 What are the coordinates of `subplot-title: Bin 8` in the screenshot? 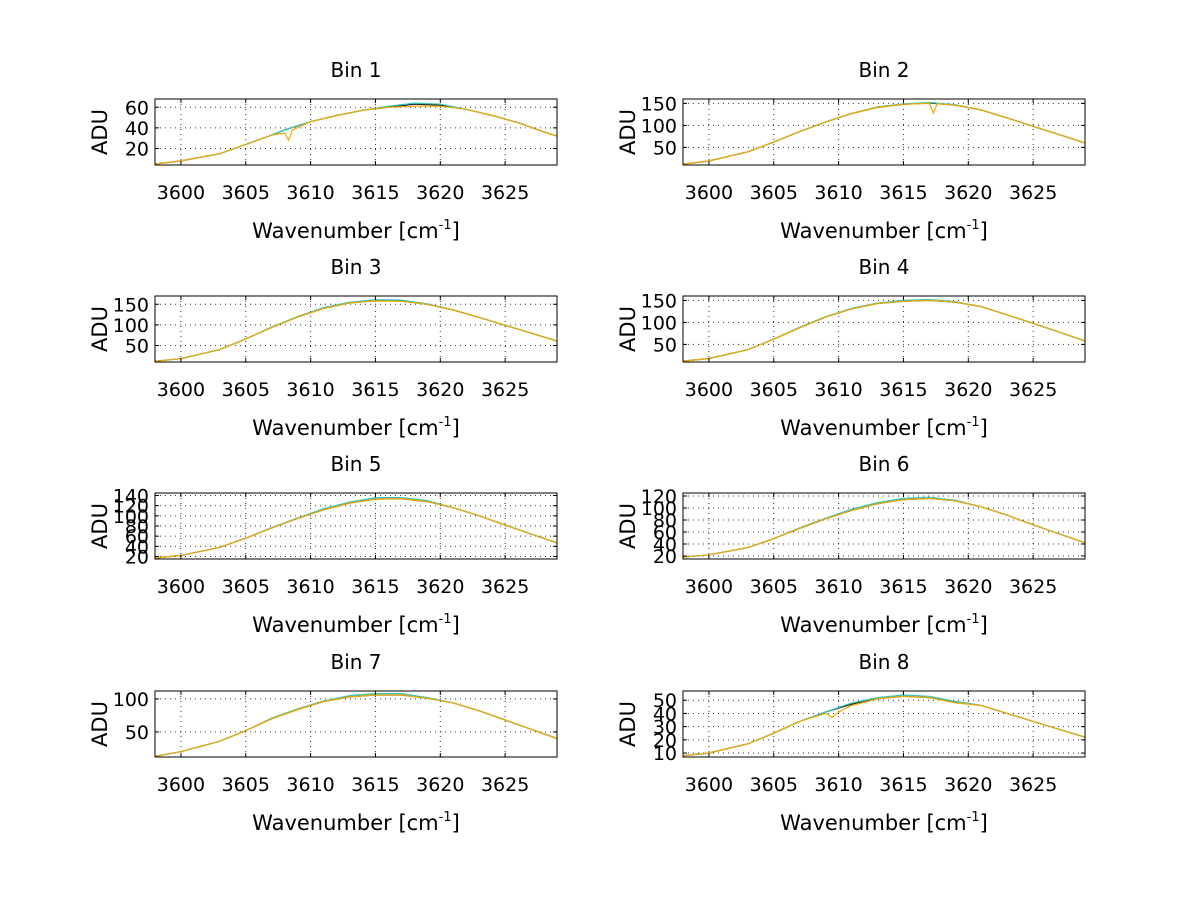 It's located at (883, 662).